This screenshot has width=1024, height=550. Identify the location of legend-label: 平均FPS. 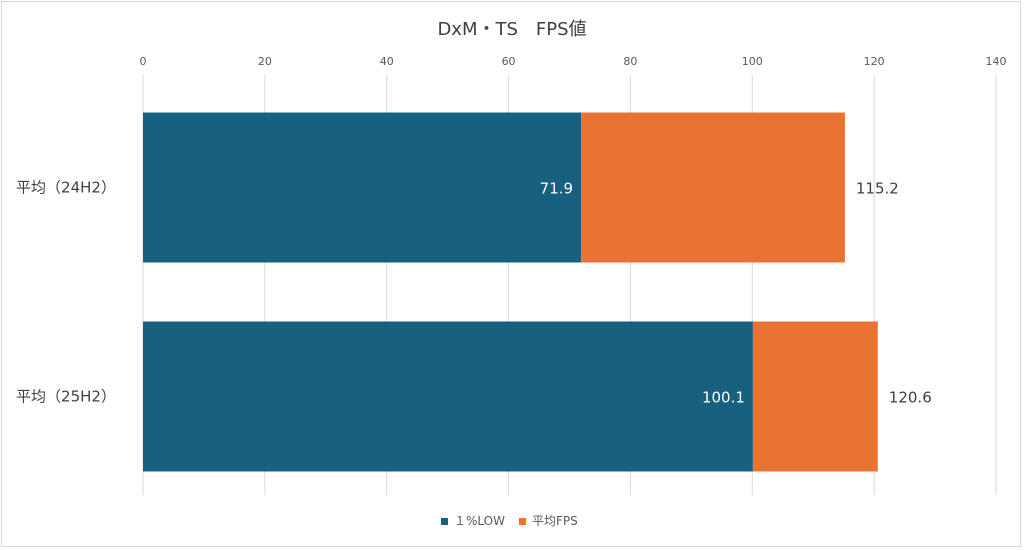
(555, 521).